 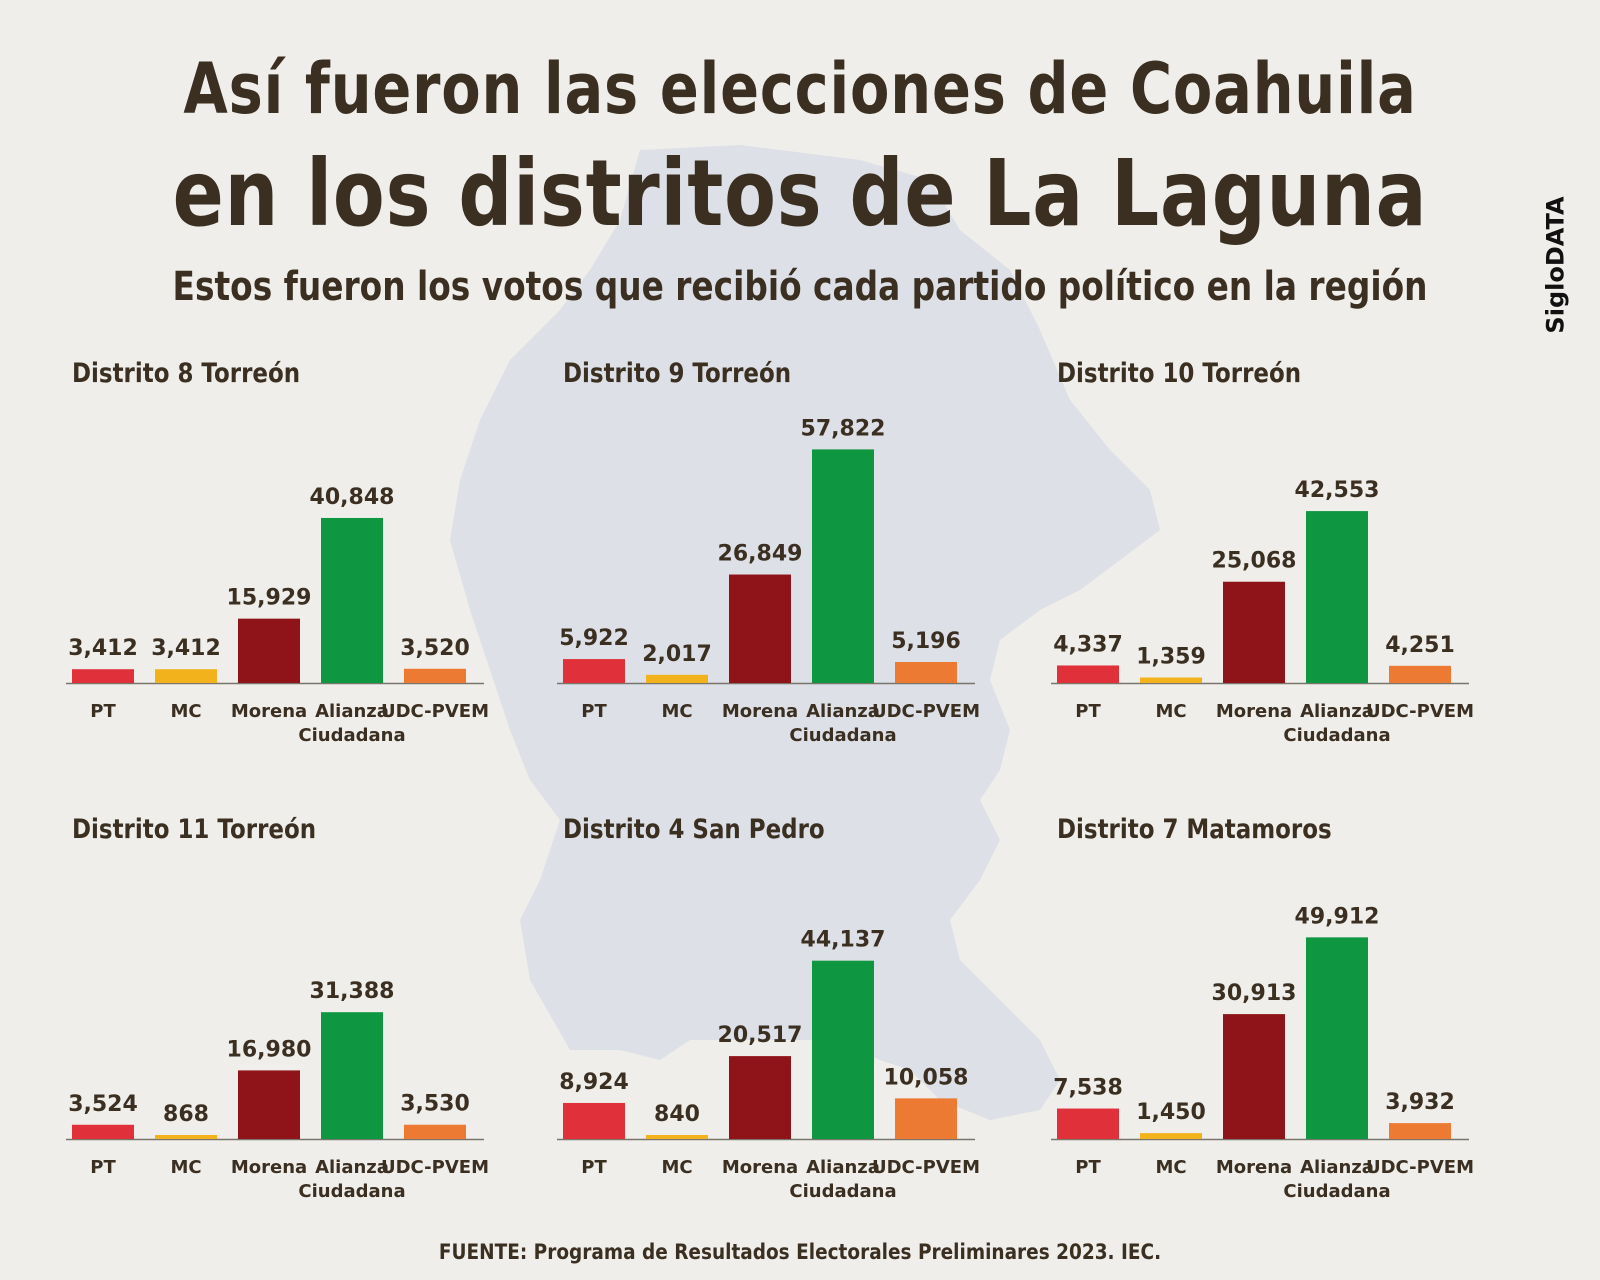 What do you see at coordinates (269, 598) in the screenshot?
I see `value-label-morena: 15,929` at bounding box center [269, 598].